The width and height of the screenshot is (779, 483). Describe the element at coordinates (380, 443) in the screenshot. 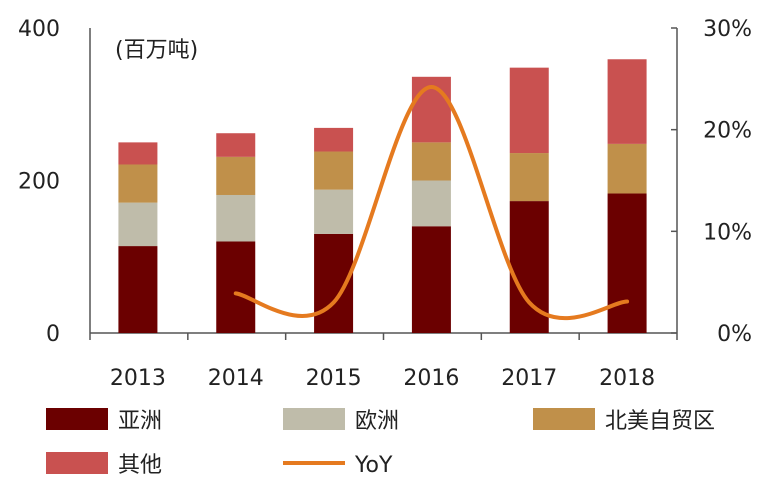

I see `legend: 亚洲 欧洲 北美自贸区 其他 YoY` at that location.